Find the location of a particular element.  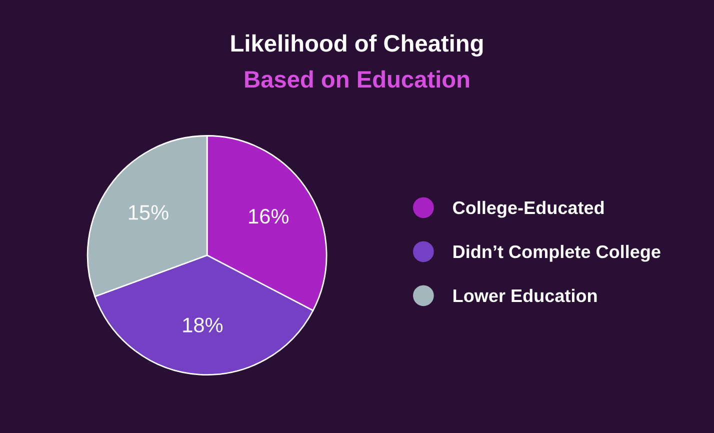

data-label: 16% is located at coordinates (268, 216).